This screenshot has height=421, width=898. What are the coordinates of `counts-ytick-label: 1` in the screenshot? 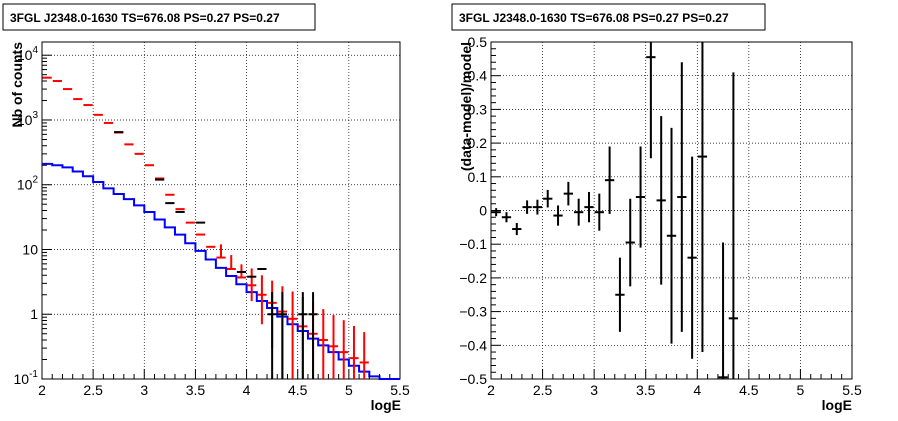 It's located at (34, 314).